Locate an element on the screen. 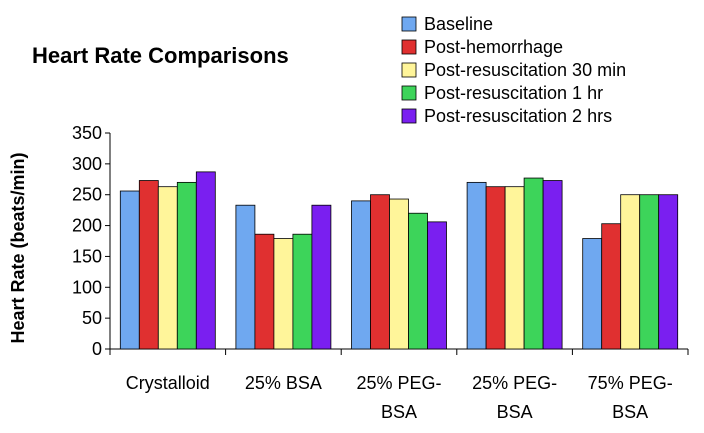 The height and width of the screenshot is (433, 704). y-tick-label: 0 is located at coordinates (97, 349).